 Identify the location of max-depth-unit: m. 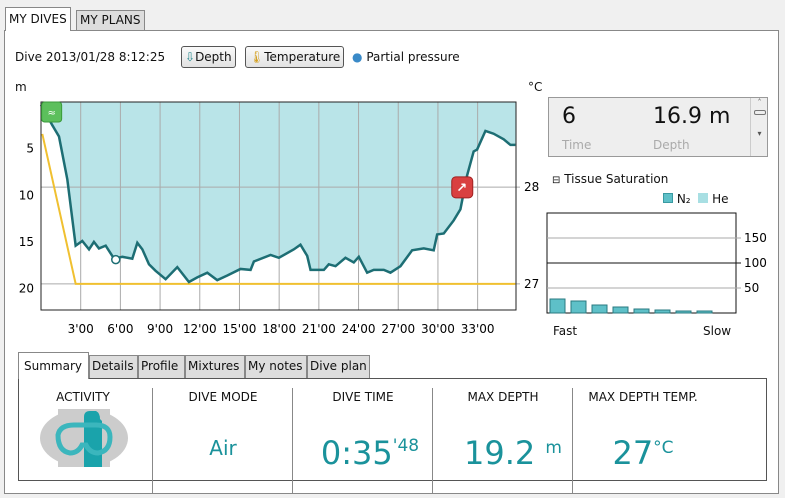
(553, 448).